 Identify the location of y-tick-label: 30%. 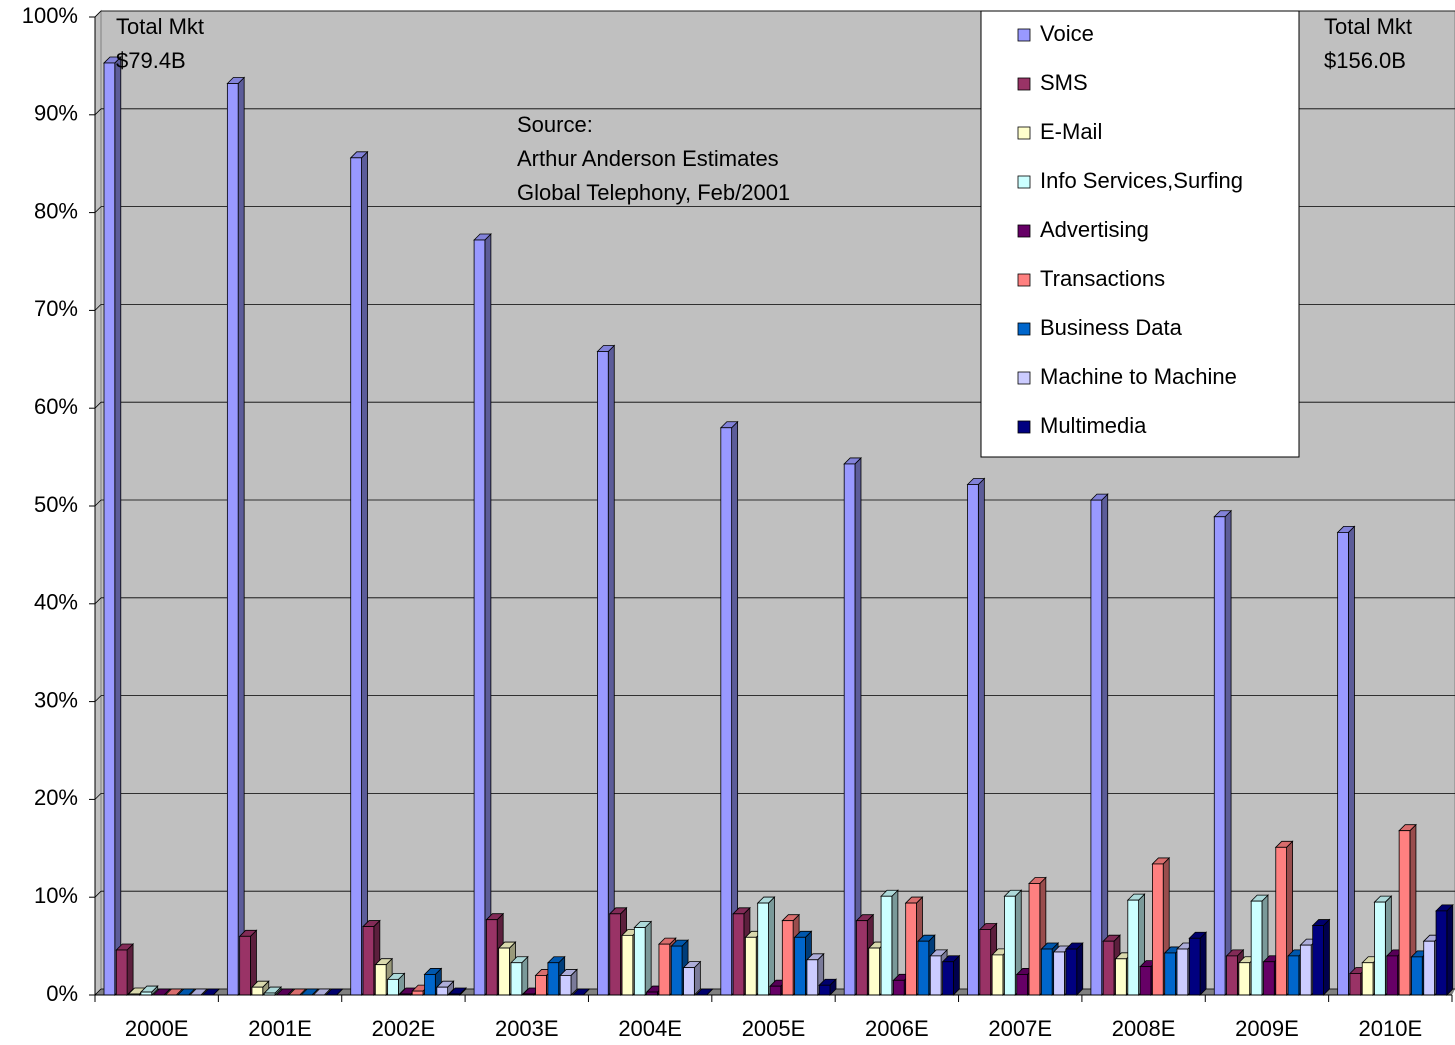
(56, 699).